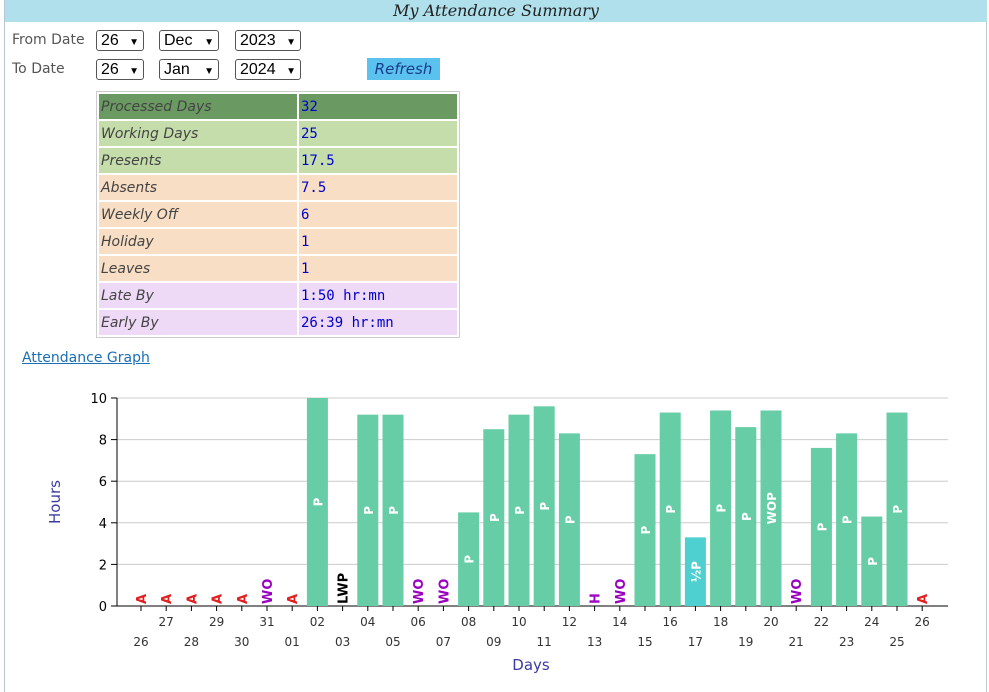  What do you see at coordinates (198, 295) in the screenshot?
I see `summary-label: Late By` at bounding box center [198, 295].